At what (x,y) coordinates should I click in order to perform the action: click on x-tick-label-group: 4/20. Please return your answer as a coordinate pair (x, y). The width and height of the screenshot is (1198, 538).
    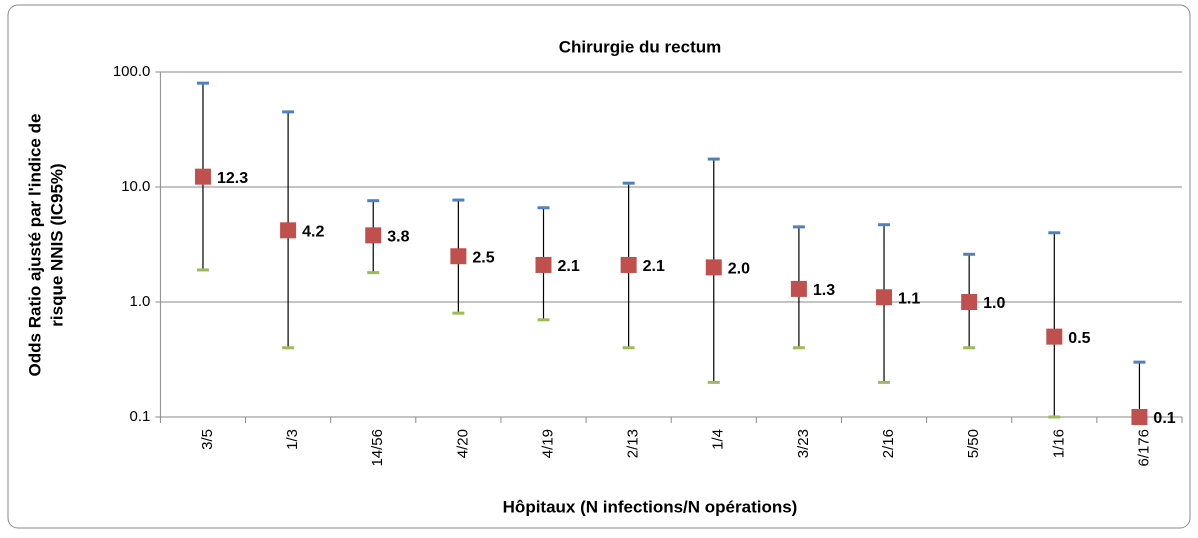
    Looking at the image, I should click on (462, 443).